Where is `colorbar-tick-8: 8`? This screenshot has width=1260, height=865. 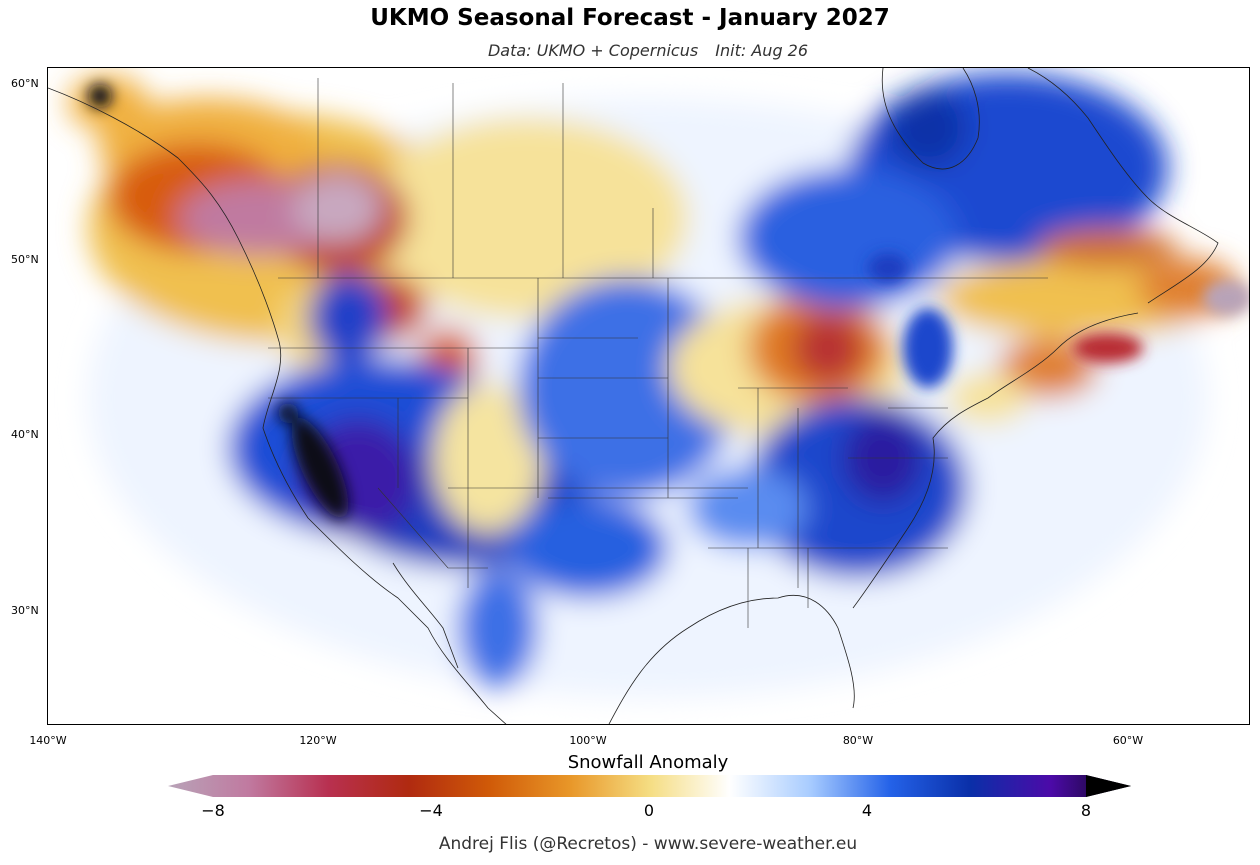
colorbar-tick-8: 8 is located at coordinates (1086, 810).